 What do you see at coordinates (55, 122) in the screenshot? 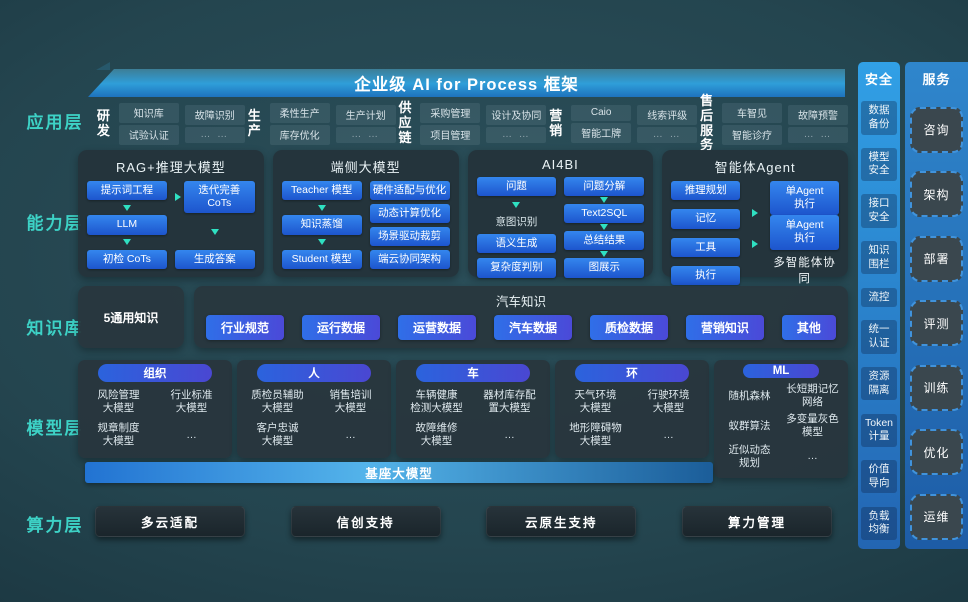
I see `layer-label-application: 应用层` at bounding box center [55, 122].